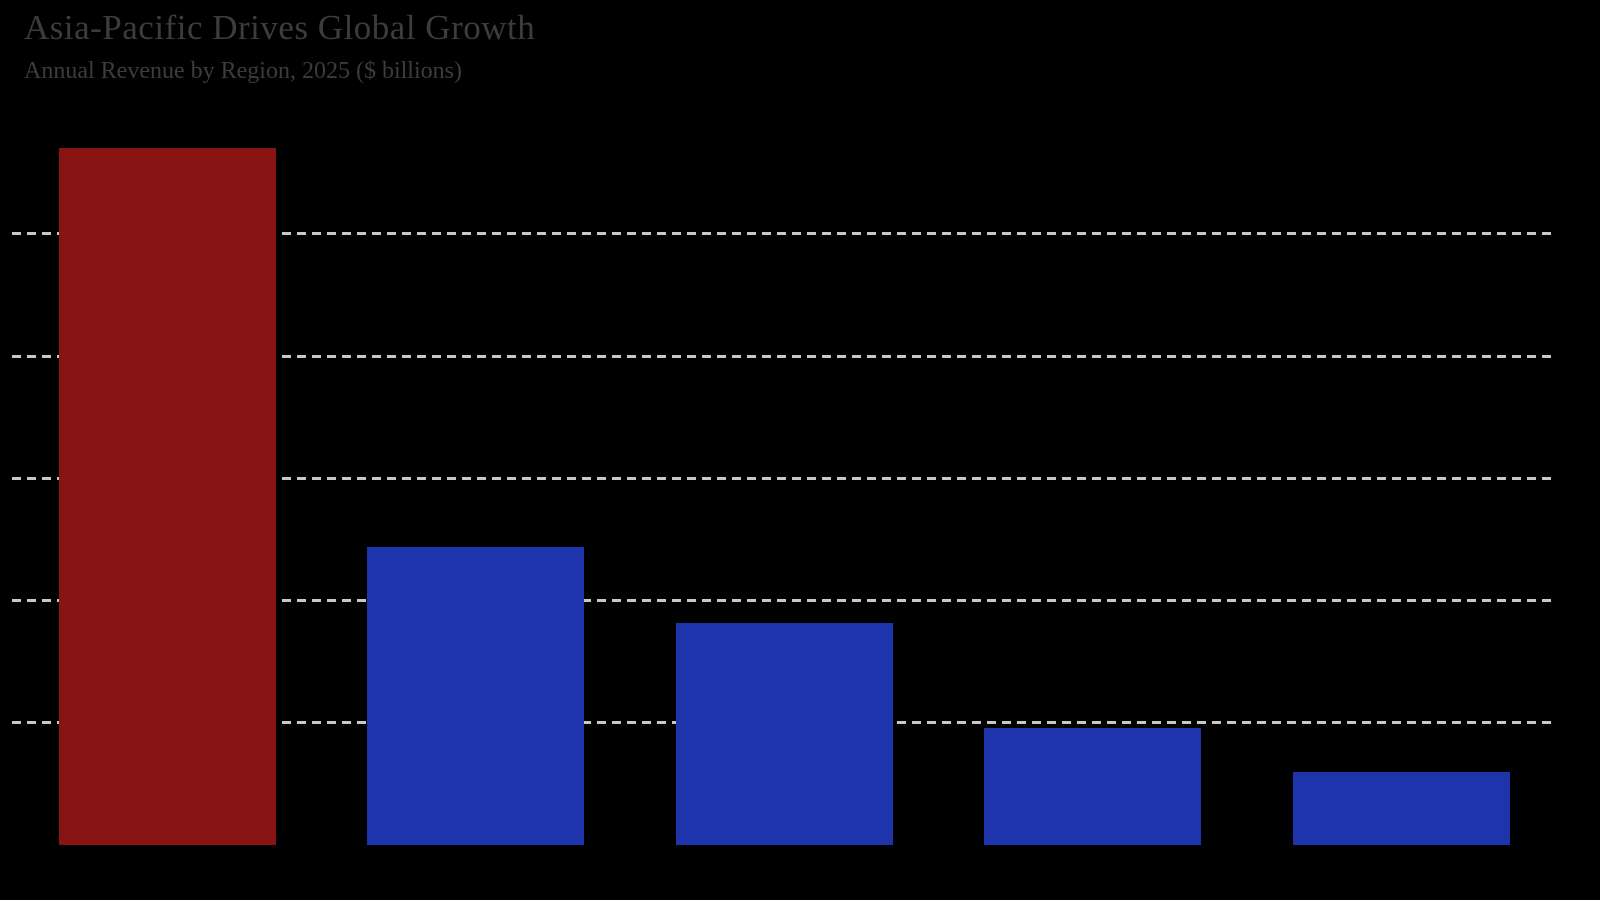 The image size is (1600, 900). Describe the element at coordinates (167, 496) in the screenshot. I see `bar-highlight` at that location.